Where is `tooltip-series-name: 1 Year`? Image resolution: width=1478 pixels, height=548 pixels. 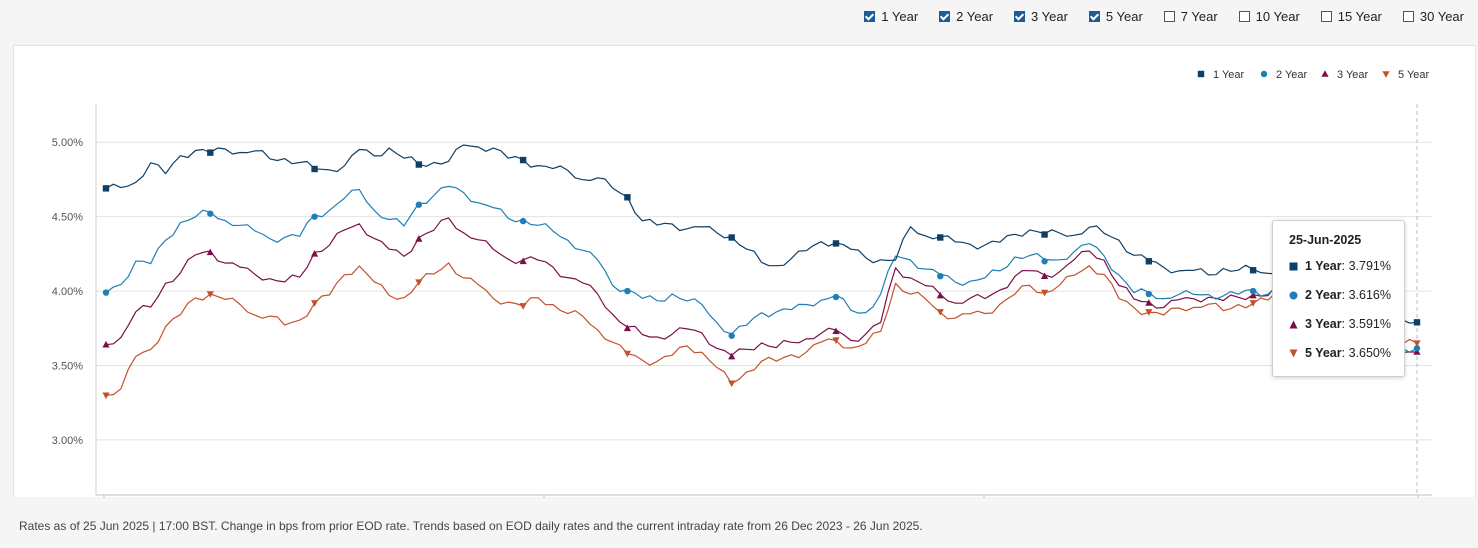
tooltip-series-name: 1 Year is located at coordinates (1323, 266).